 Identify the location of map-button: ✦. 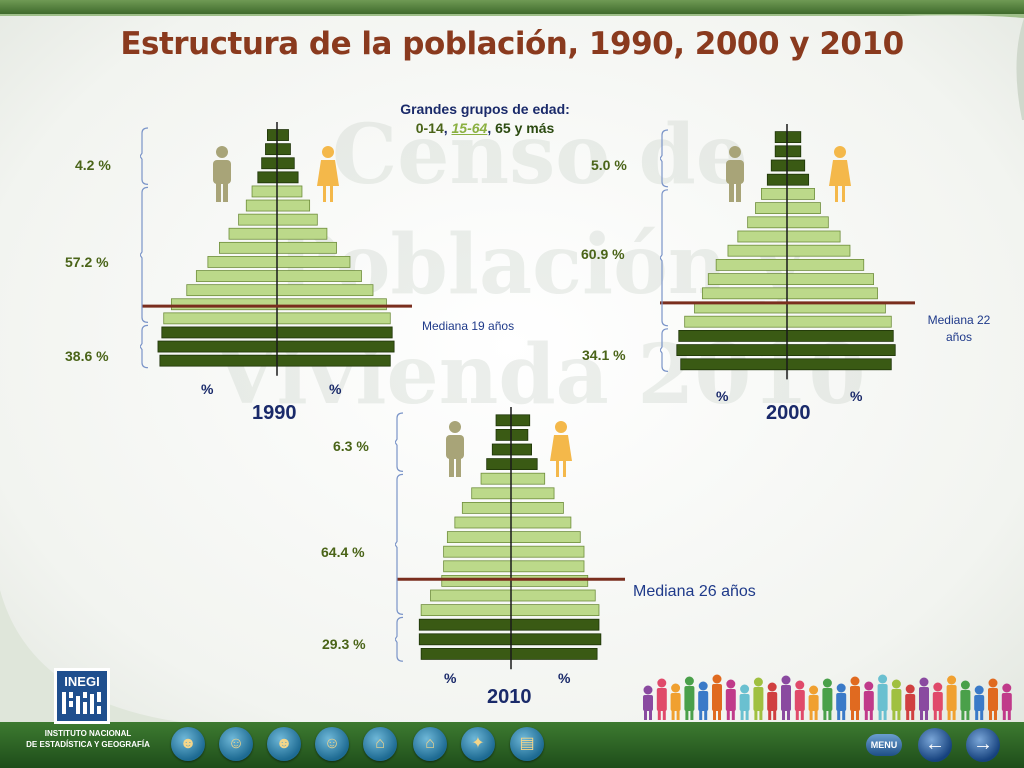
(478, 744).